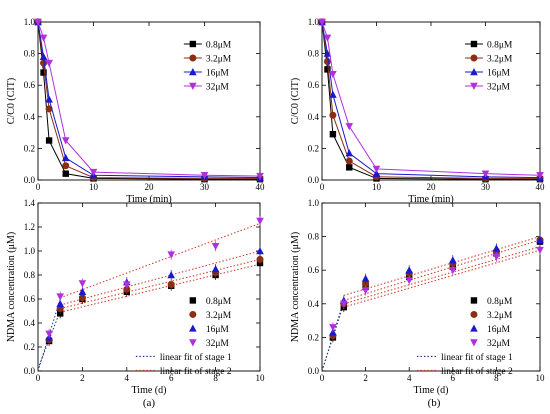 The width and height of the screenshot is (550, 414). I want to click on x-tick-label: 2, so click(82, 378).